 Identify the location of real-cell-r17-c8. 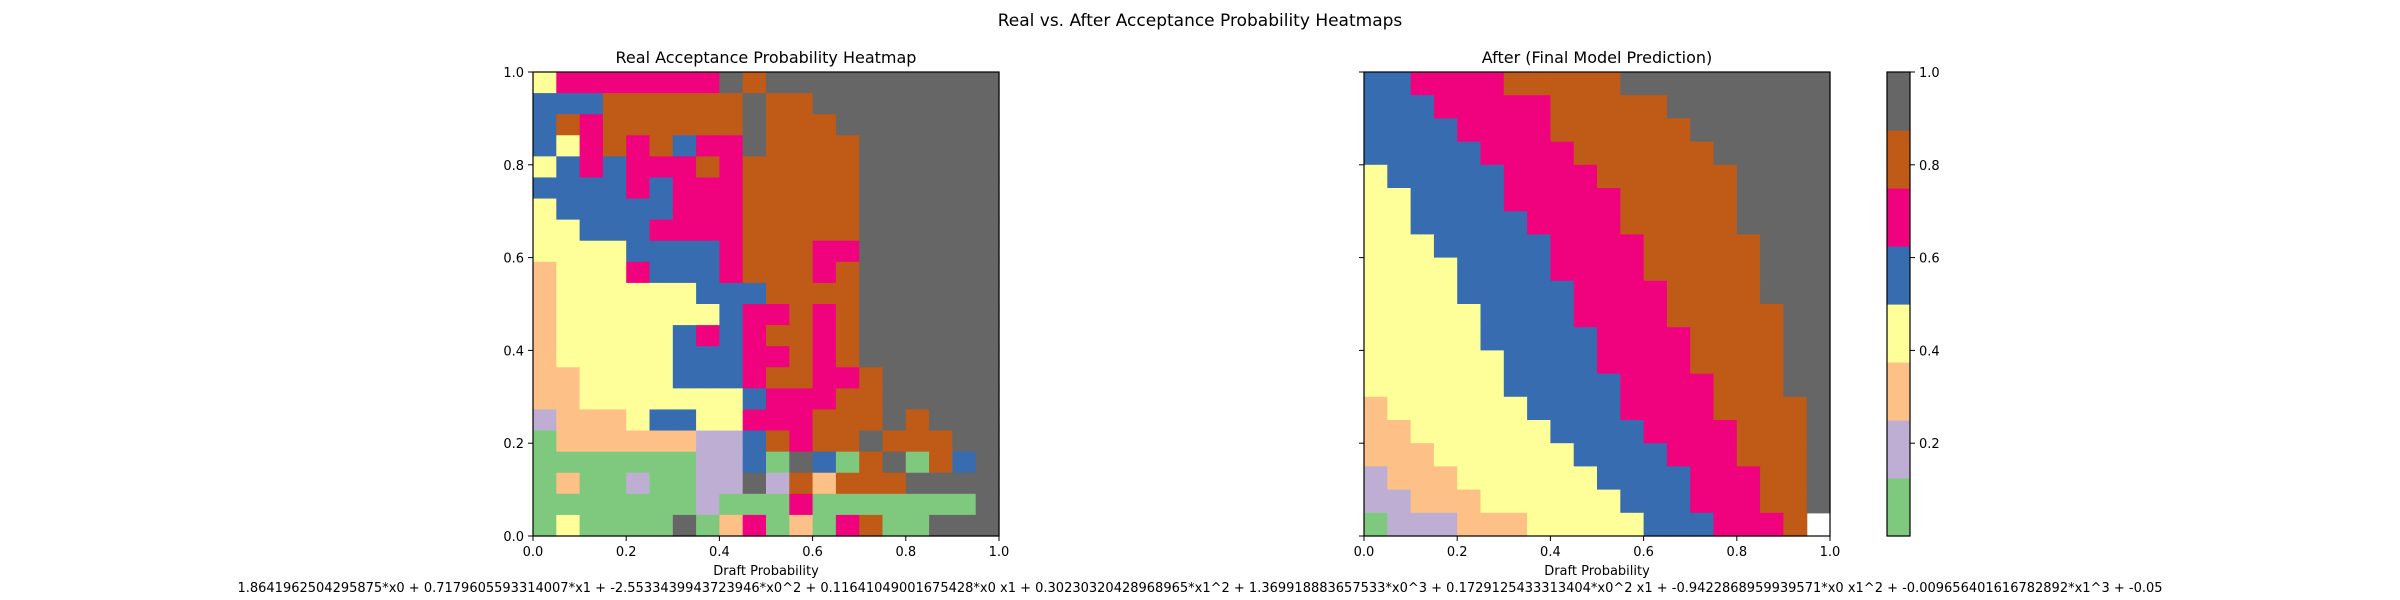
(731, 441).